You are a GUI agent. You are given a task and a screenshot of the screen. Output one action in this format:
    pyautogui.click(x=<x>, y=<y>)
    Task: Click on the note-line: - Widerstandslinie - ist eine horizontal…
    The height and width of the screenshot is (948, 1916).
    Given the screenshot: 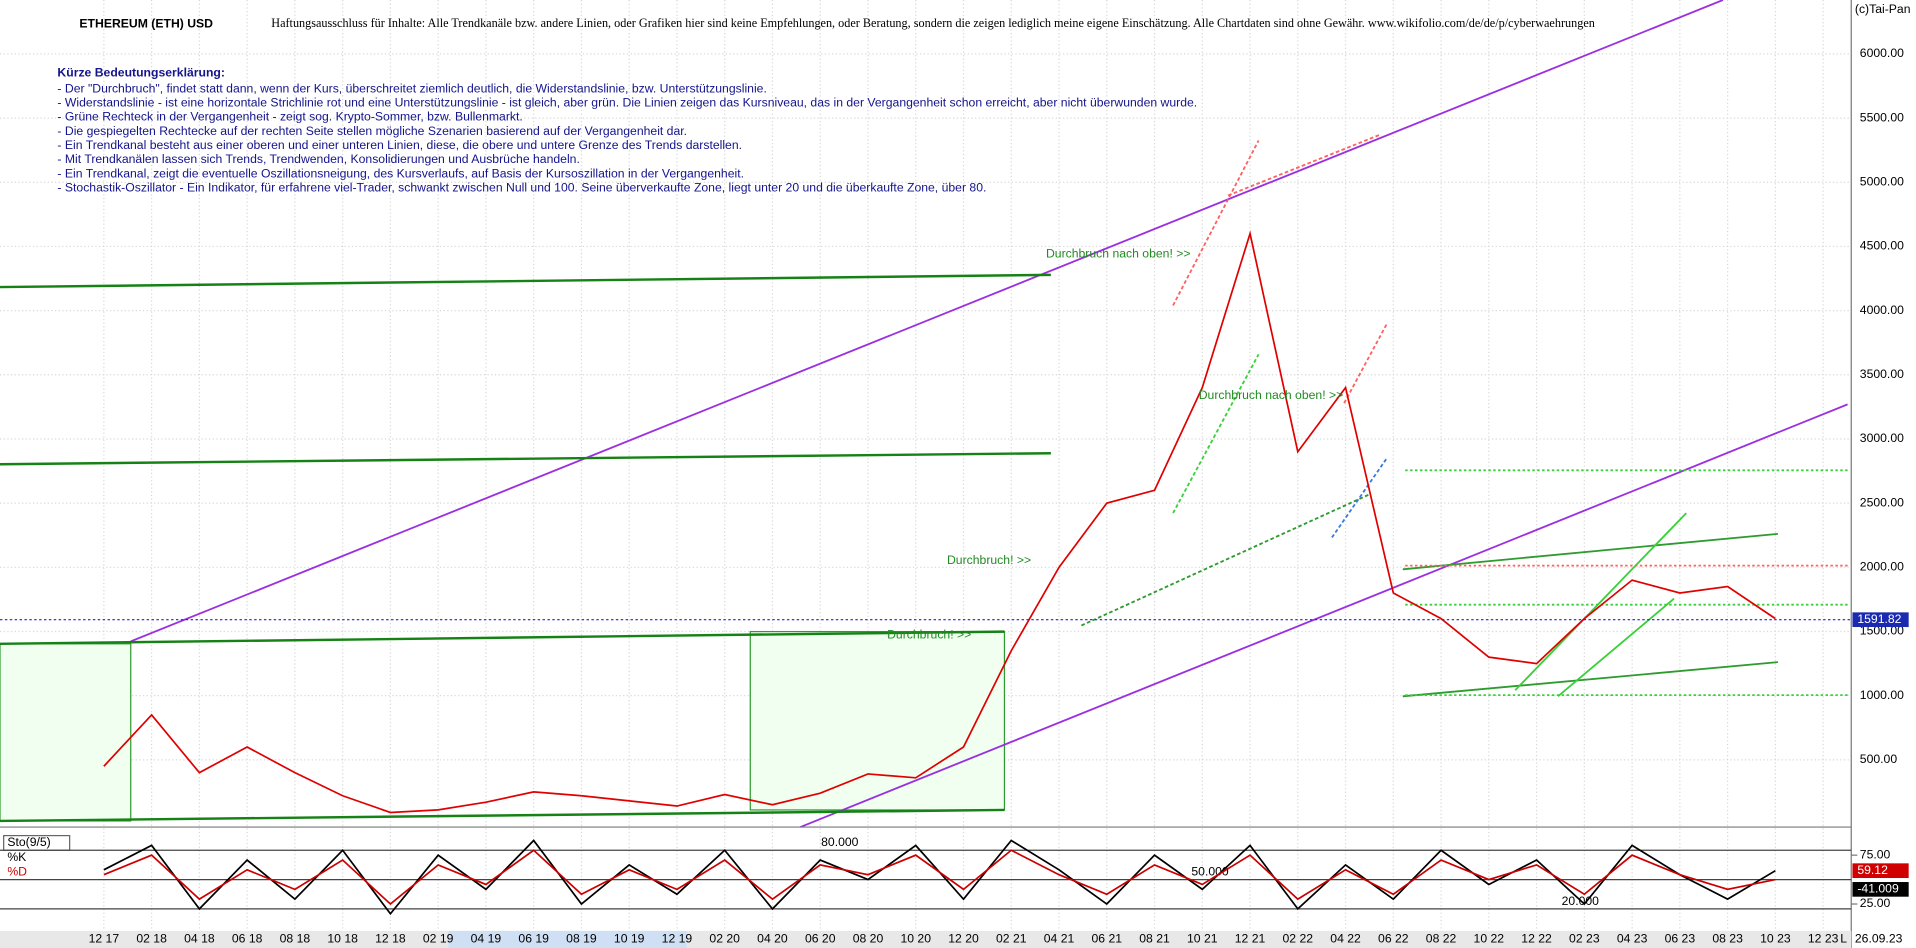 What is the action you would take?
    pyautogui.click(x=627, y=103)
    